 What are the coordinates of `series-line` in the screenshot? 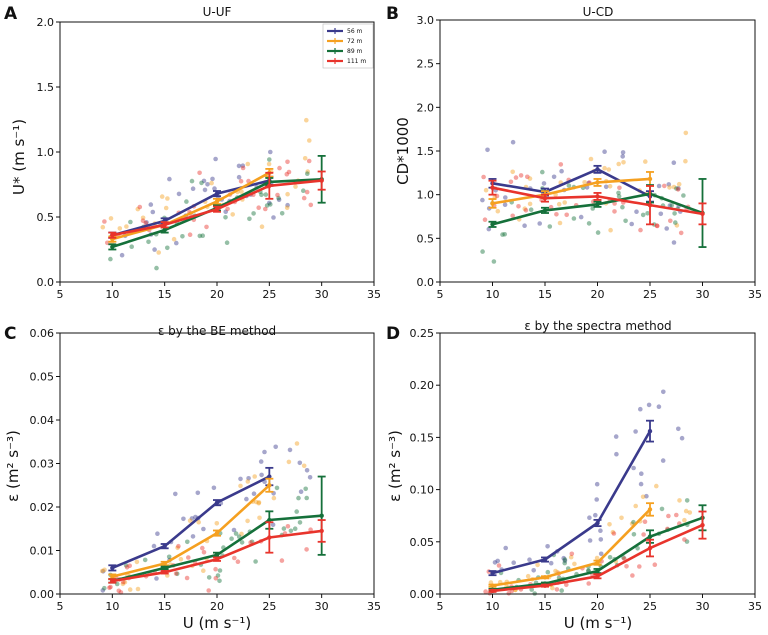 It's located at (190, 522).